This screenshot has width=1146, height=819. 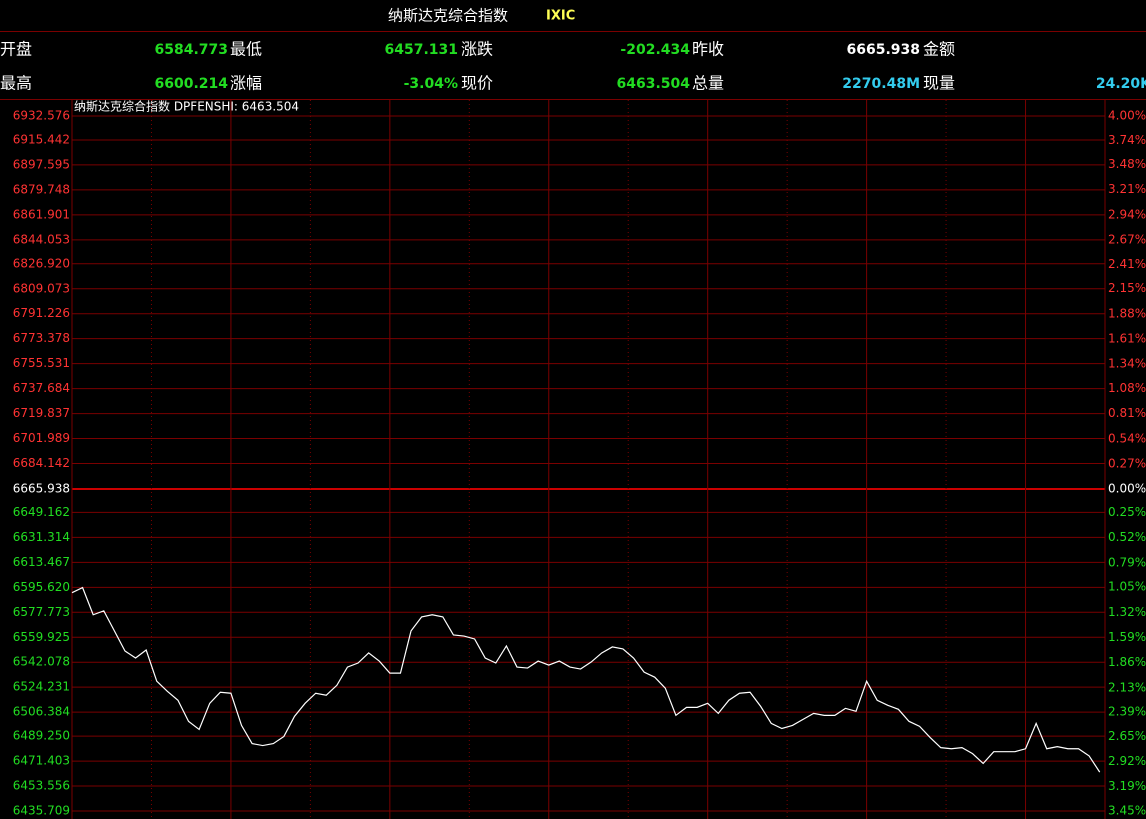 I want to click on y-tick-label: 6649.162, so click(x=41, y=512).